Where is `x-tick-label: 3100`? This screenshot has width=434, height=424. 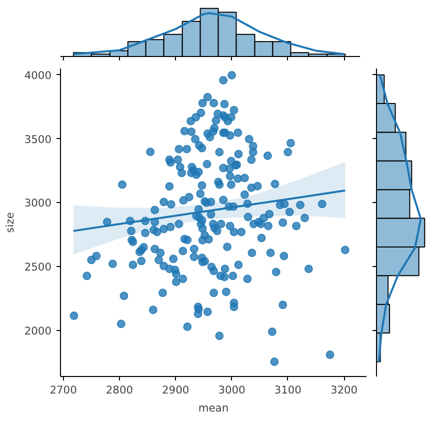
x-tick-label: 3100 is located at coordinates (288, 390).